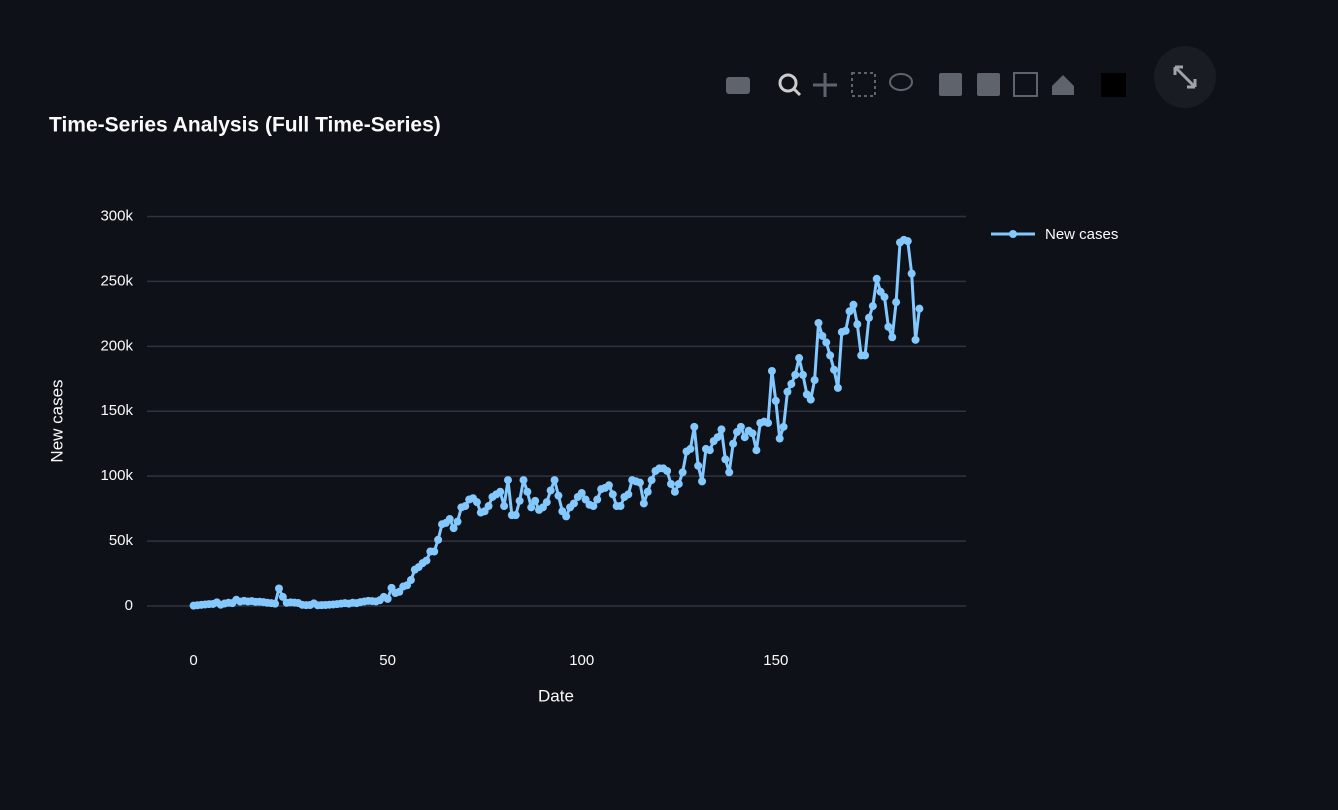 The height and width of the screenshot is (810, 1338). What do you see at coordinates (1025, 84) in the screenshot?
I see `autoscale-icon` at bounding box center [1025, 84].